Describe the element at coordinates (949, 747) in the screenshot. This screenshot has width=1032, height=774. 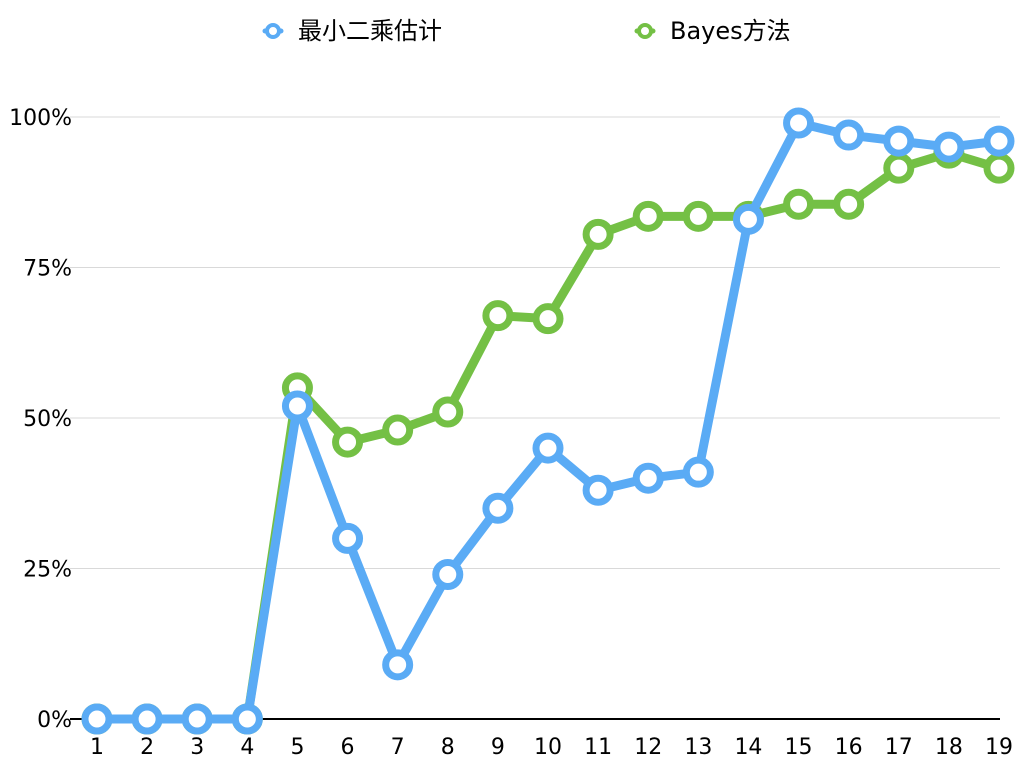
I see `x-tick-label: 18` at that location.